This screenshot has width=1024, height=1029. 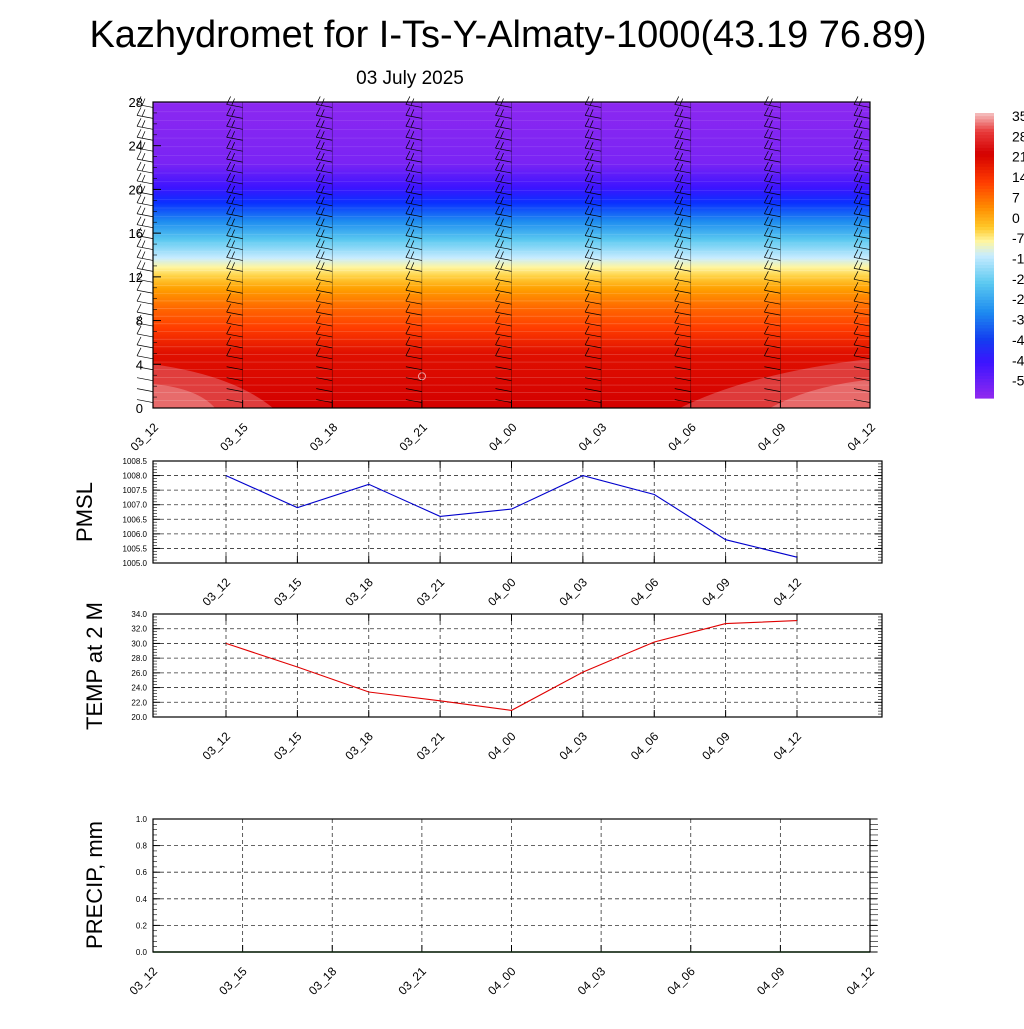 What do you see at coordinates (861, 981) in the screenshot?
I see `x-tick-label: 04_12` at bounding box center [861, 981].